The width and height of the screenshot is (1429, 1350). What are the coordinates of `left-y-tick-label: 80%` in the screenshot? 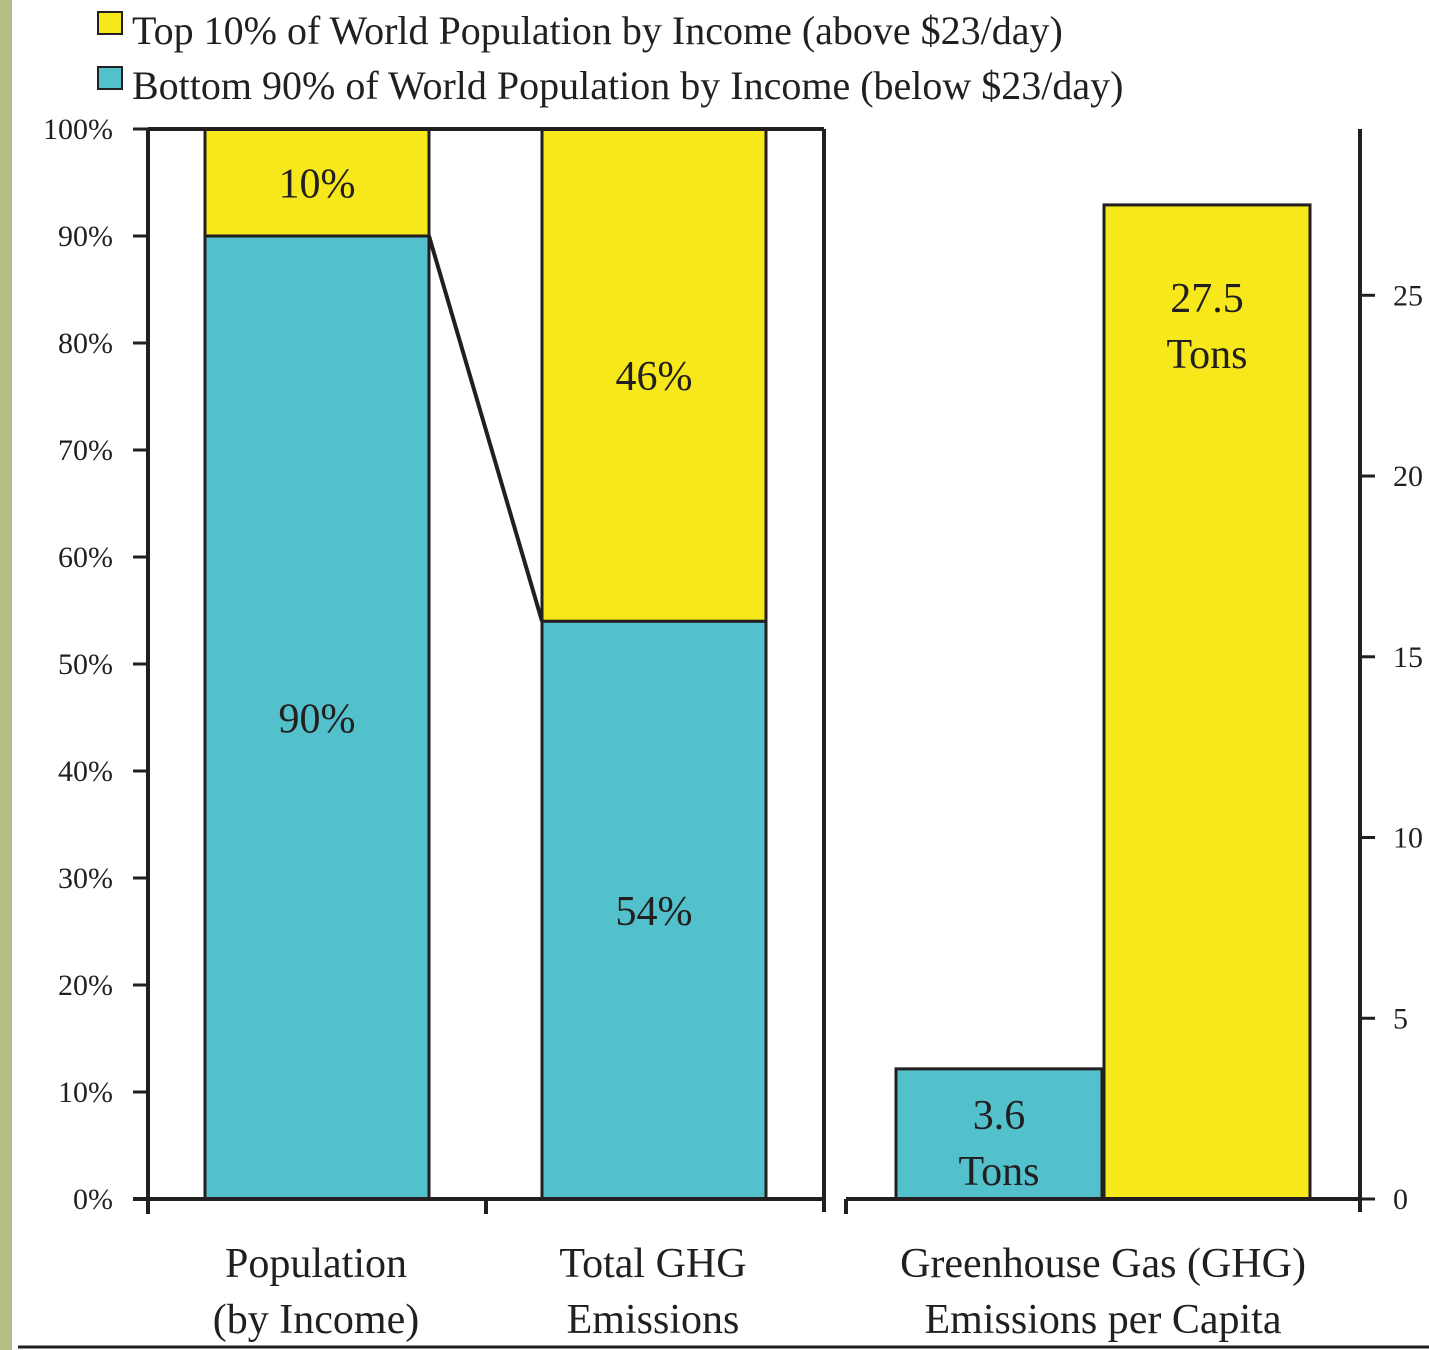 It's located at (85, 343).